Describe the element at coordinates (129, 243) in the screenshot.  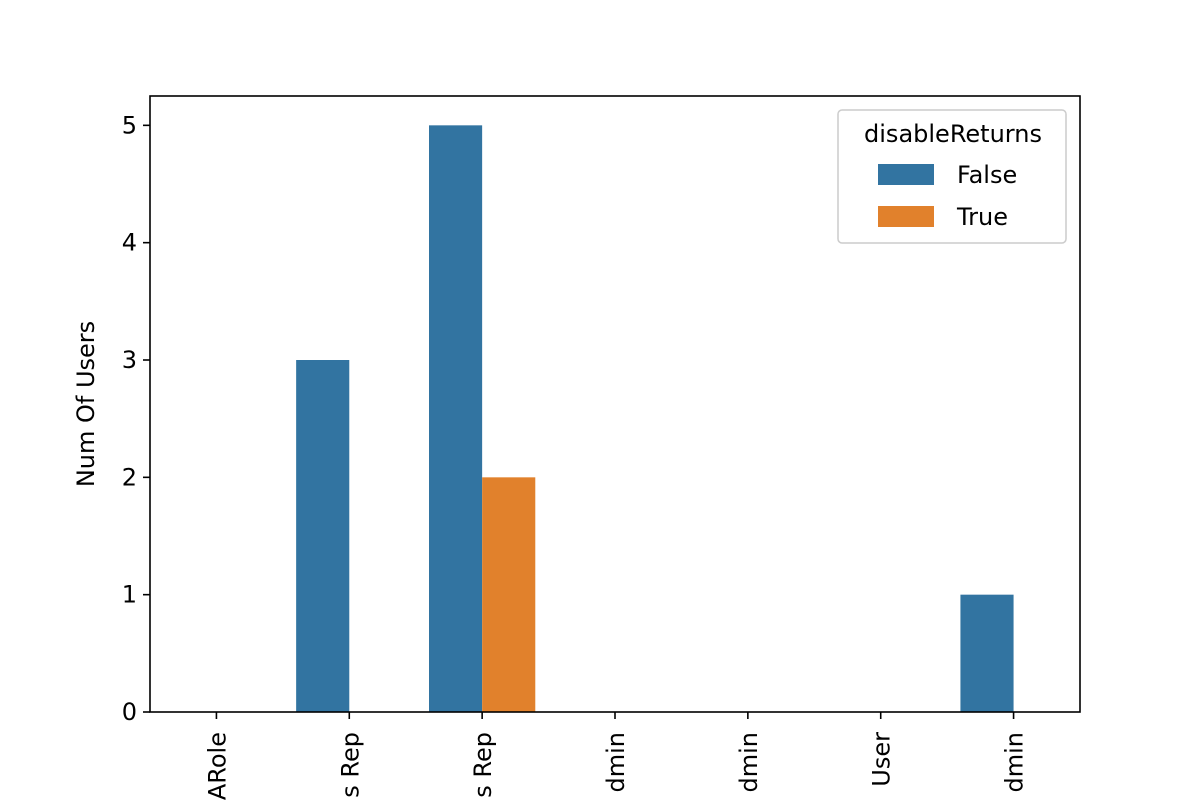
I see `y-tick-label: 4` at that location.